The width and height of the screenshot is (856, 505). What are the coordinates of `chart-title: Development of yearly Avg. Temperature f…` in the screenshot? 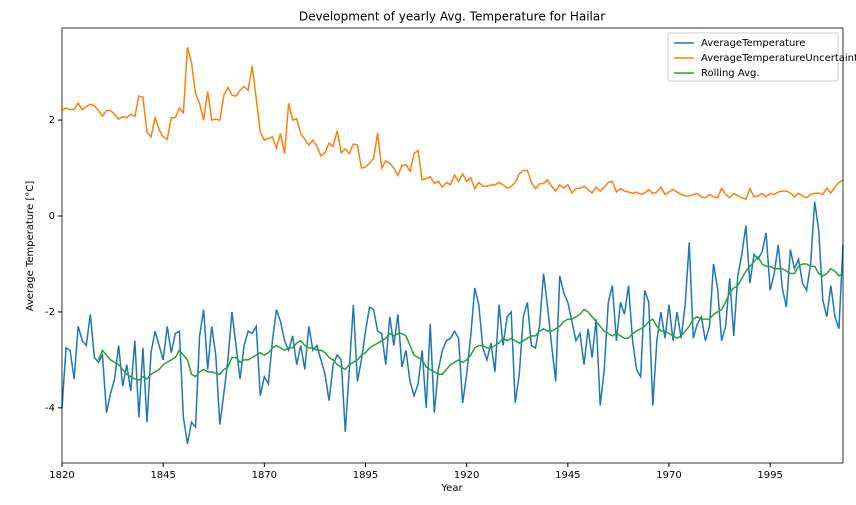 It's located at (452, 17).